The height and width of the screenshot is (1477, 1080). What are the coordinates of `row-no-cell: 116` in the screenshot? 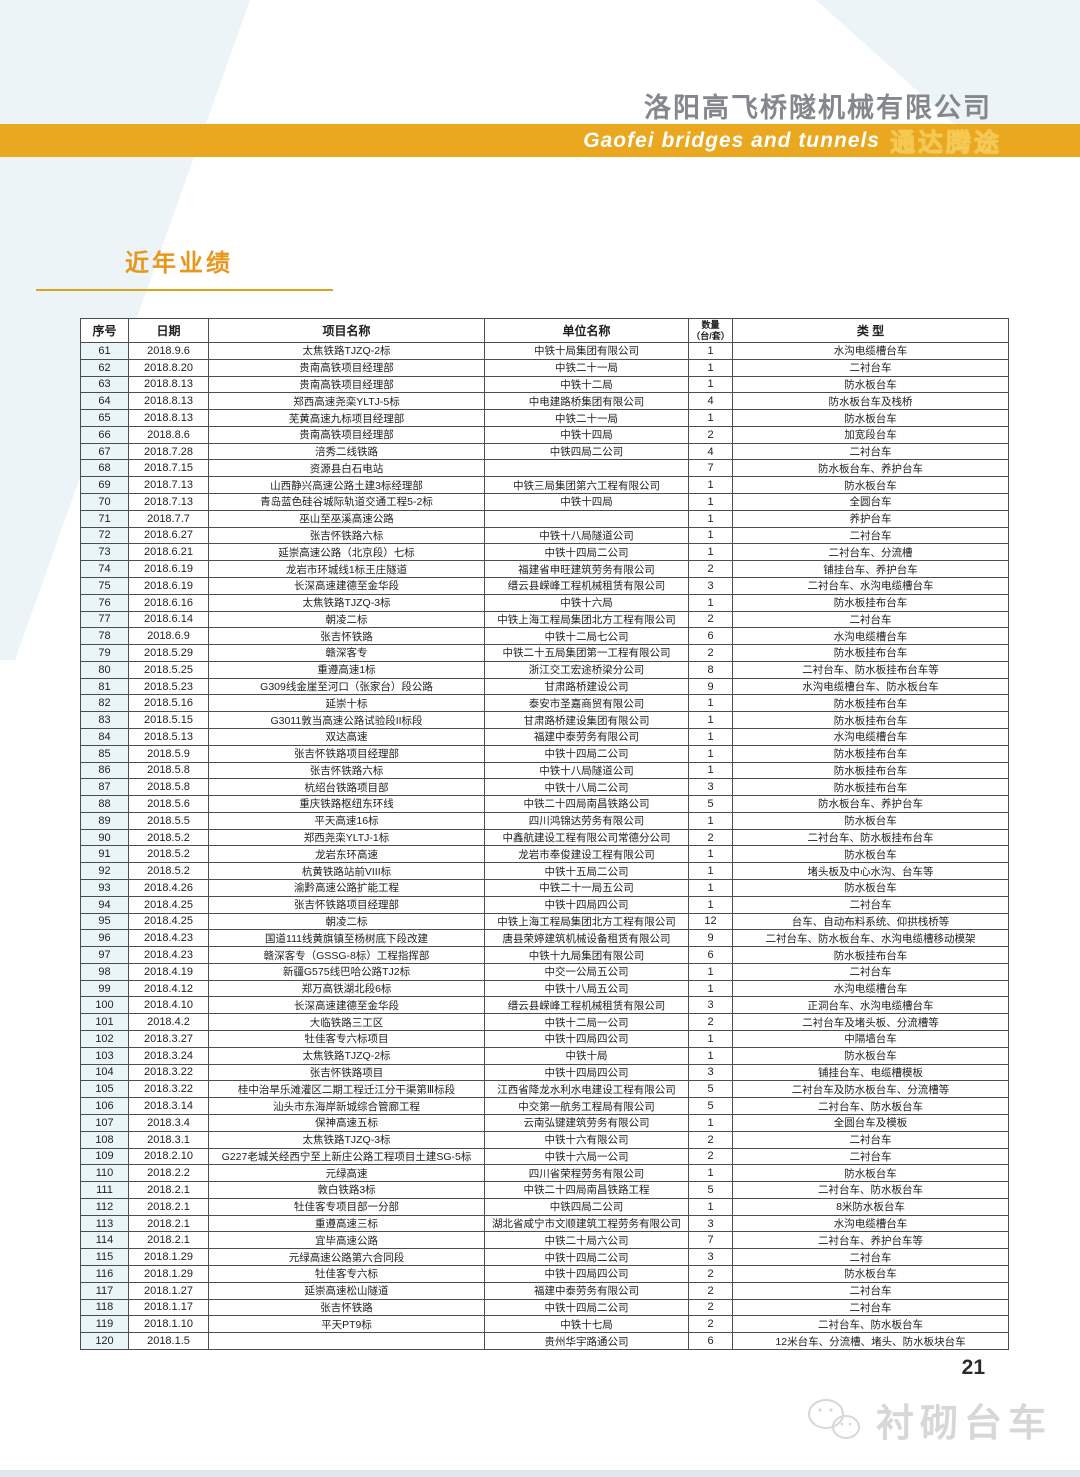 It's located at (104, 1273).